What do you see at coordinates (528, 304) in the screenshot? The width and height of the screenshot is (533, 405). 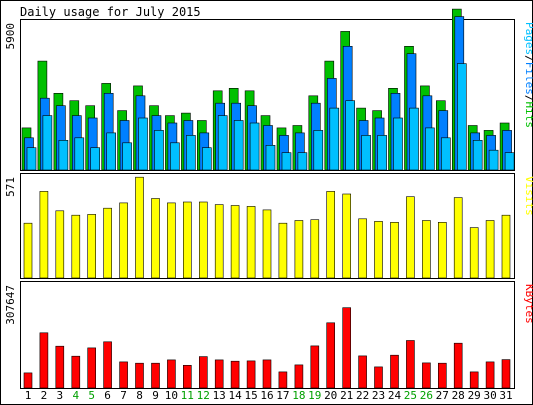 I see `kbytes-panel-label-part-0: KBytes` at bounding box center [528, 304].